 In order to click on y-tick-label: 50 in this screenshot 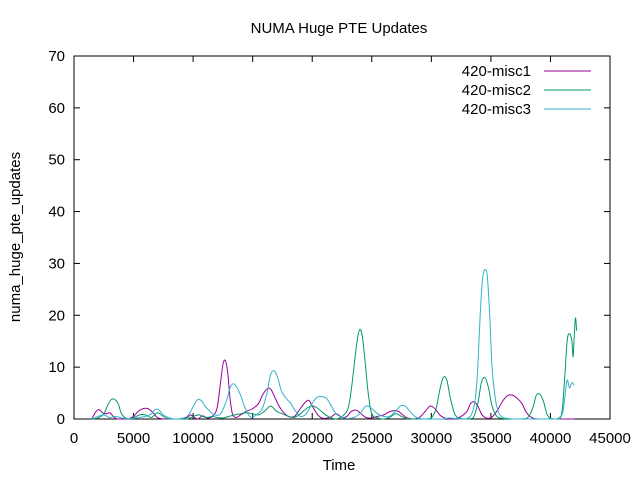, I will do `click(56, 160)`.